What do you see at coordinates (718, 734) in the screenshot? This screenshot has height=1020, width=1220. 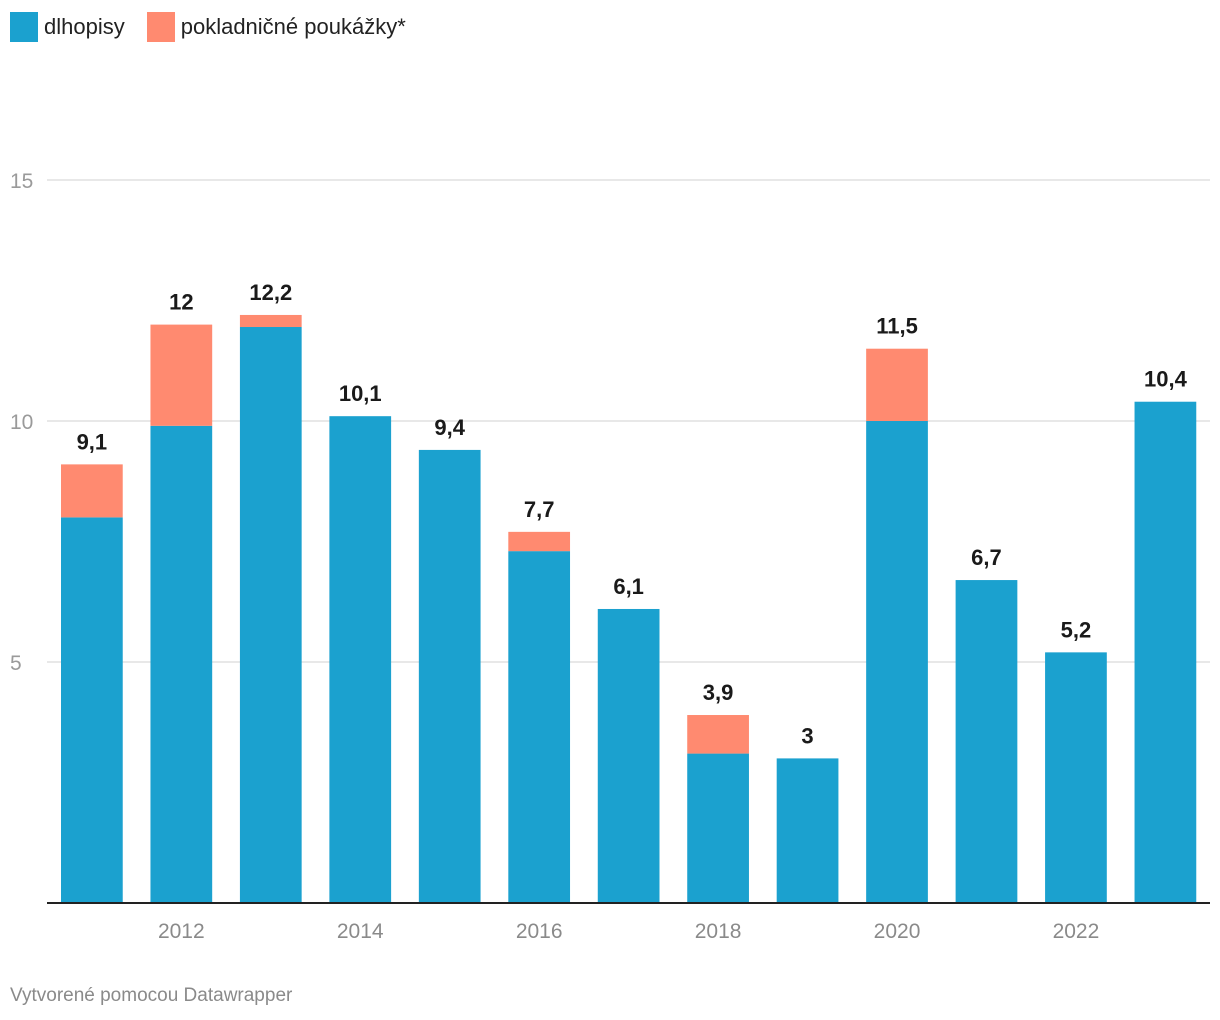 I see `bar-poukazky-2018` at bounding box center [718, 734].